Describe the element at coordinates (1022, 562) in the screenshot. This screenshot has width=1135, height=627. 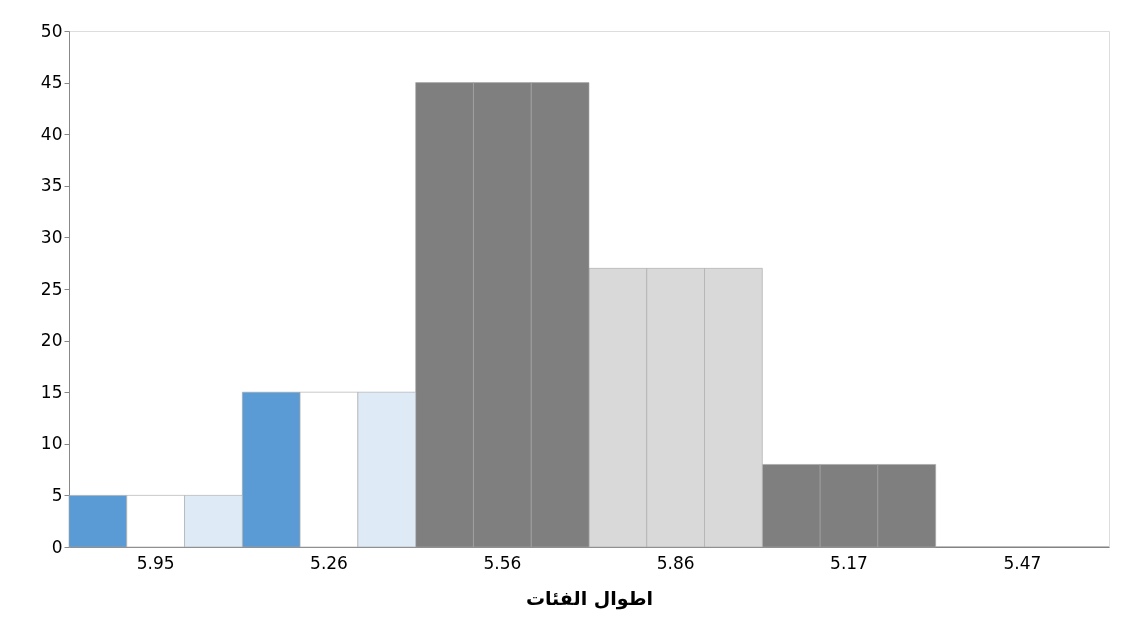
I see `x-tick-label: 5.47` at that location.